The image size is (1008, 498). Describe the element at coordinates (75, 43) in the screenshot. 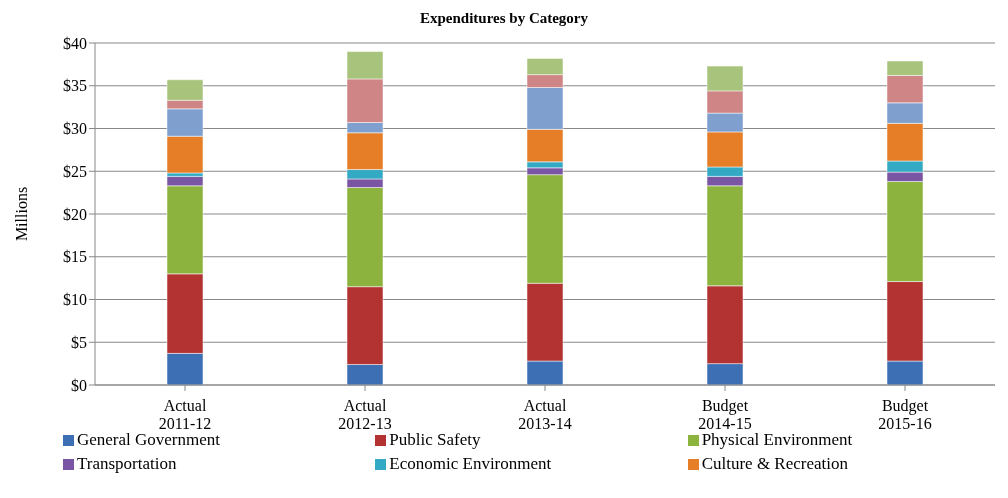

I see `y-tick-label: $40` at that location.